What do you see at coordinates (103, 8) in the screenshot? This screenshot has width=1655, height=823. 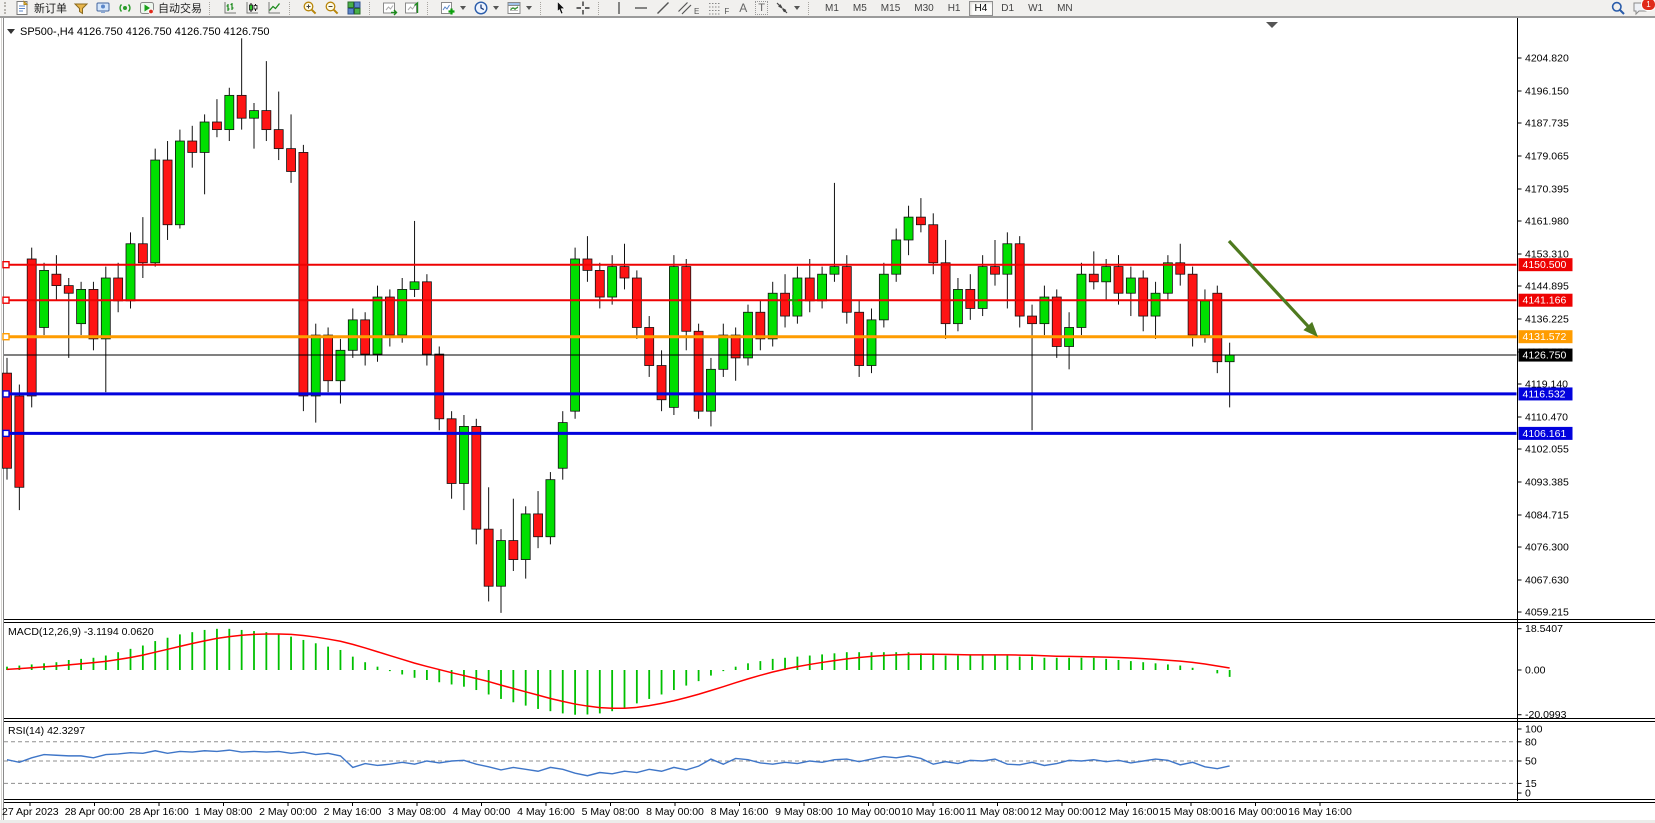 I see `virtual-hosting-button` at bounding box center [103, 8].